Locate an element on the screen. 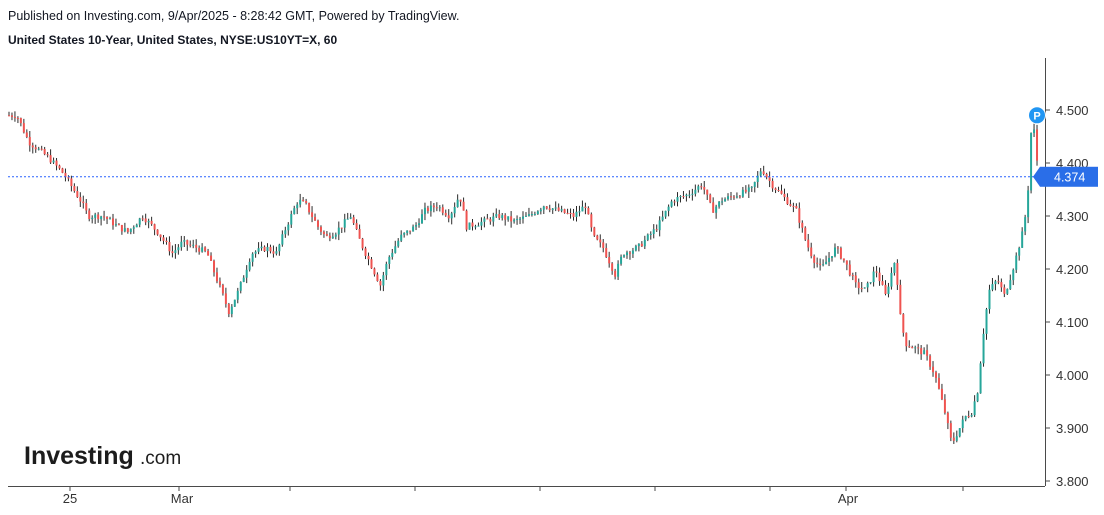 This screenshot has height=515, width=1104. pivot-marker: P is located at coordinates (1037, 115).